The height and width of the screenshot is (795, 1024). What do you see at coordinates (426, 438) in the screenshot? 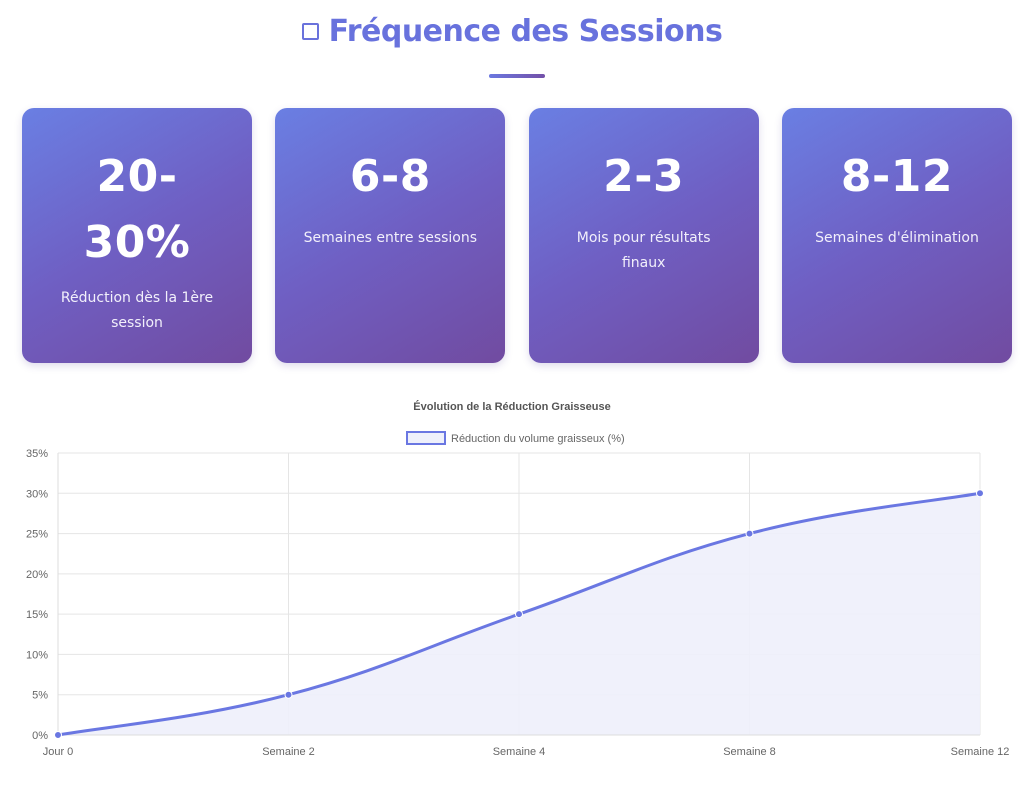
I see `legend-swatch` at bounding box center [426, 438].